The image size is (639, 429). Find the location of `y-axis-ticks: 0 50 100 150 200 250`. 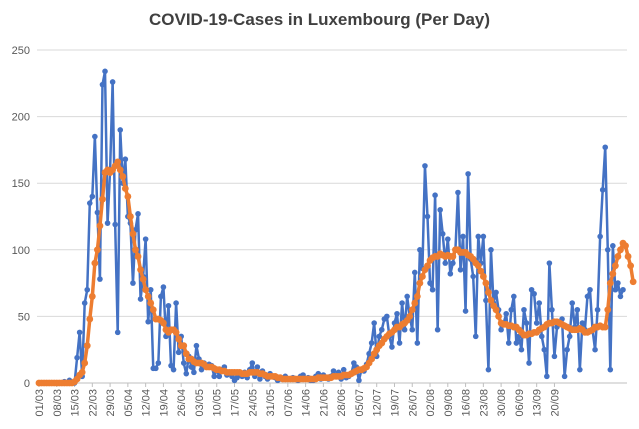

y-axis-ticks: 0 50 100 150 200 250 is located at coordinates (21, 217).